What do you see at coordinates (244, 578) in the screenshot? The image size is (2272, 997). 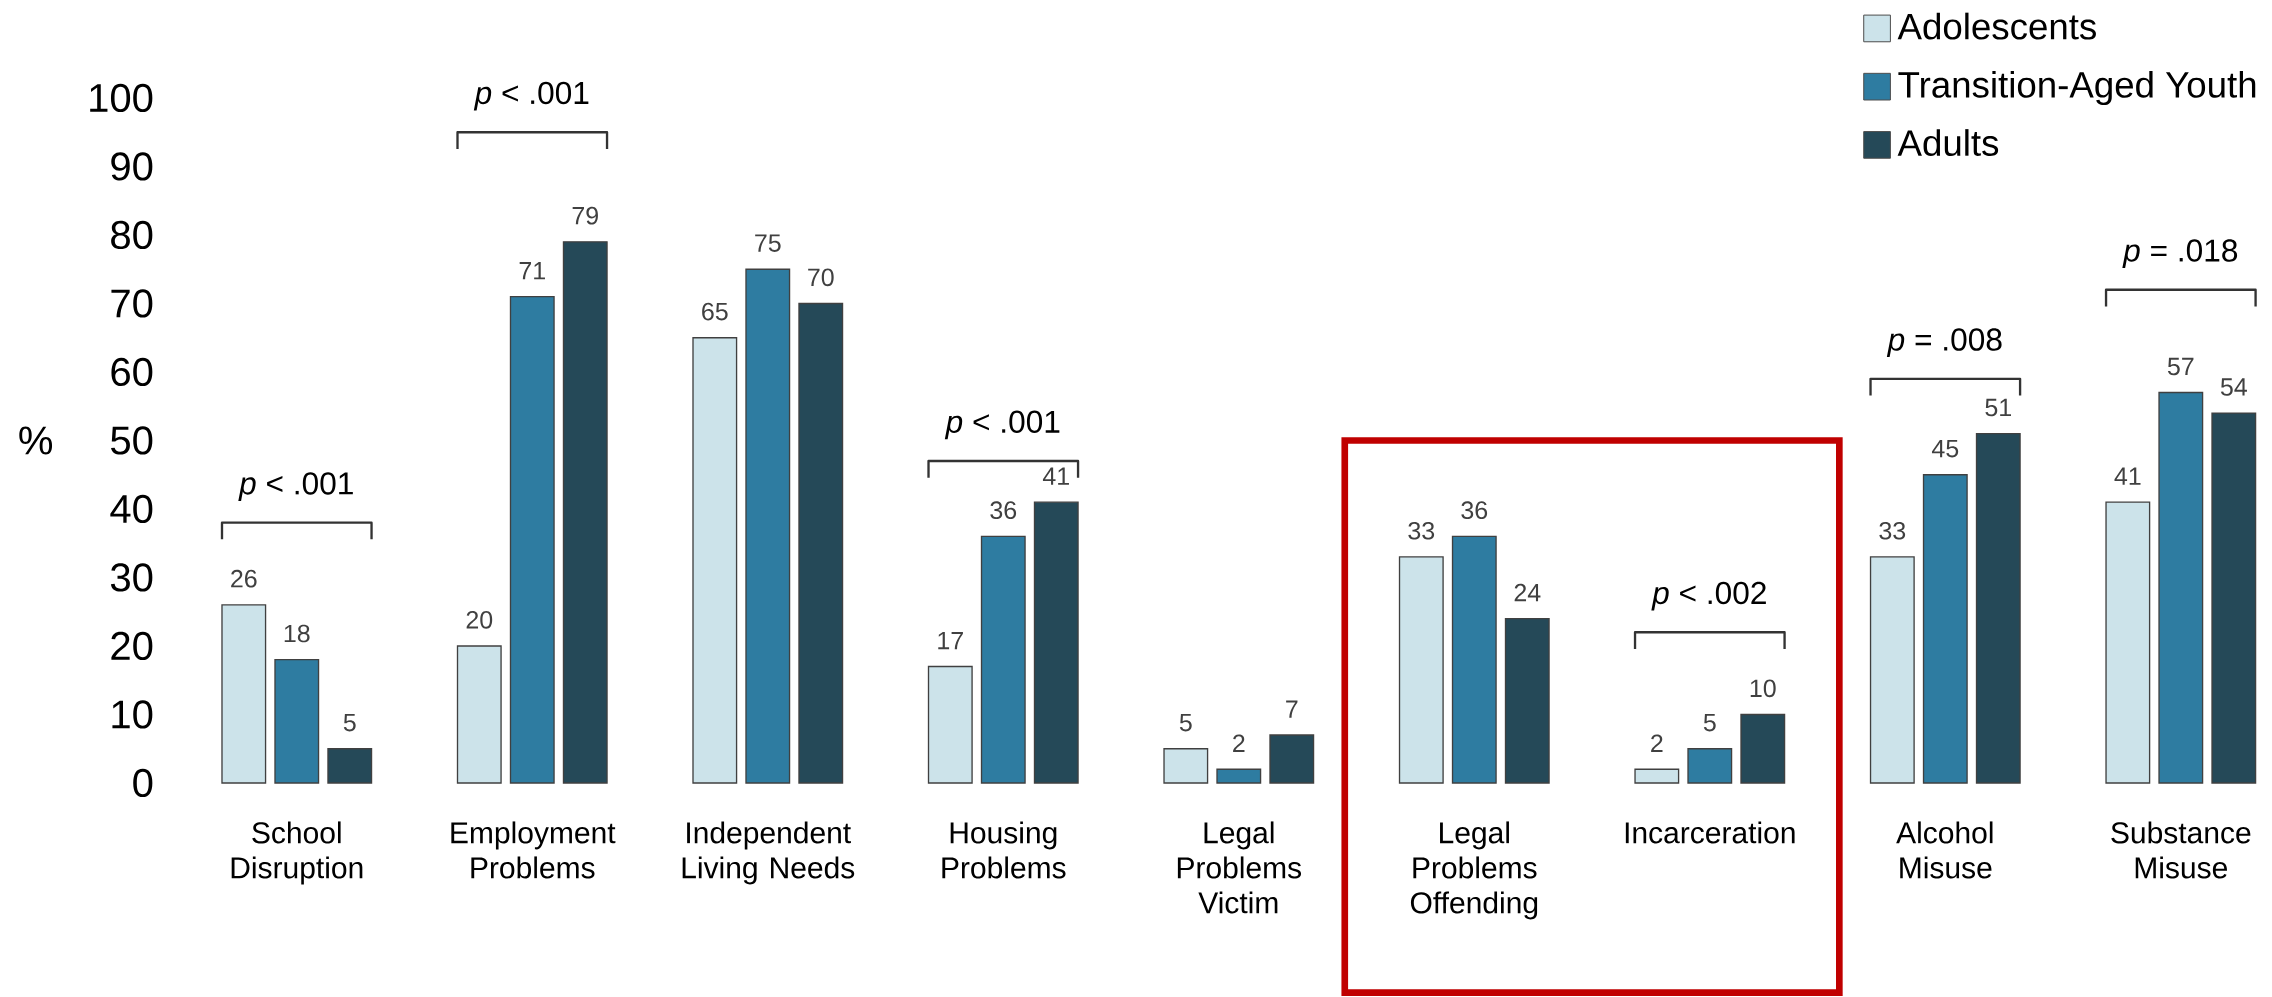 I see `data-label: 26` at bounding box center [244, 578].